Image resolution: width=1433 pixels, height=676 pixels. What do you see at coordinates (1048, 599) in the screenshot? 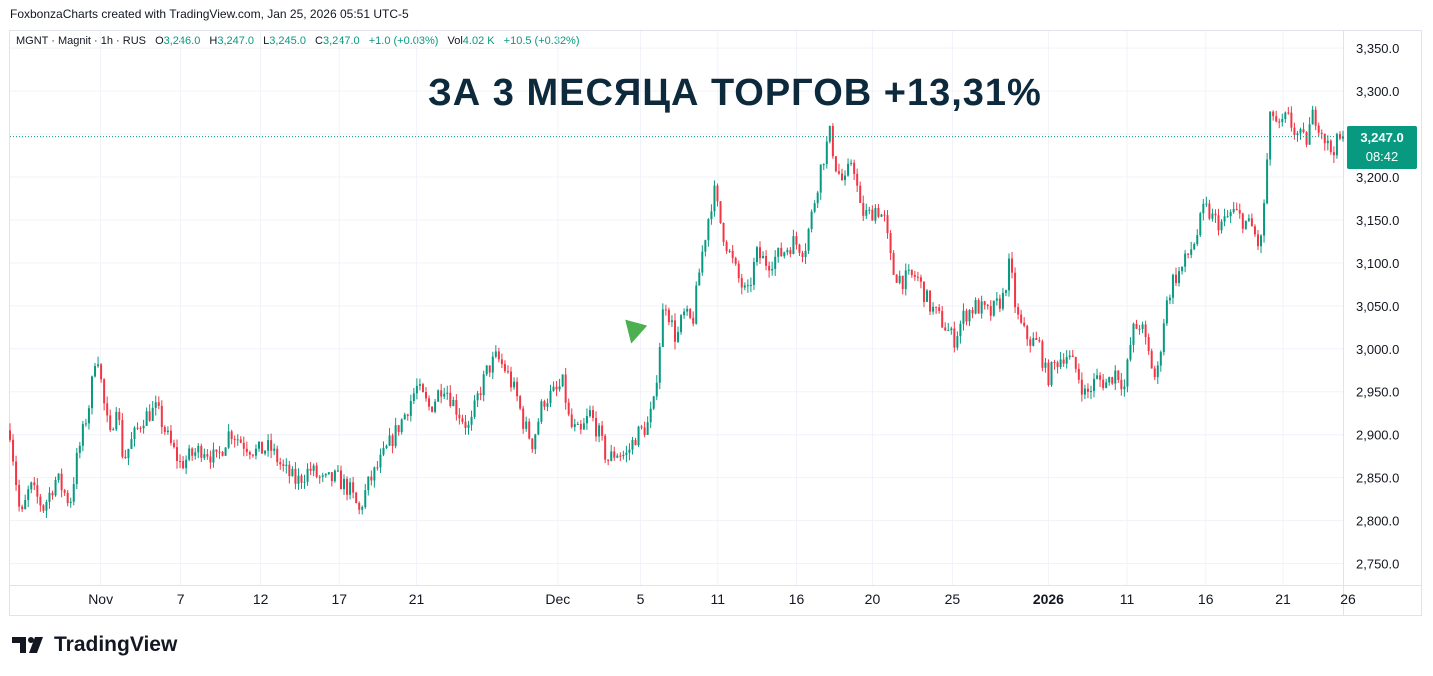
I see `time-tick-label: 2026` at bounding box center [1048, 599].